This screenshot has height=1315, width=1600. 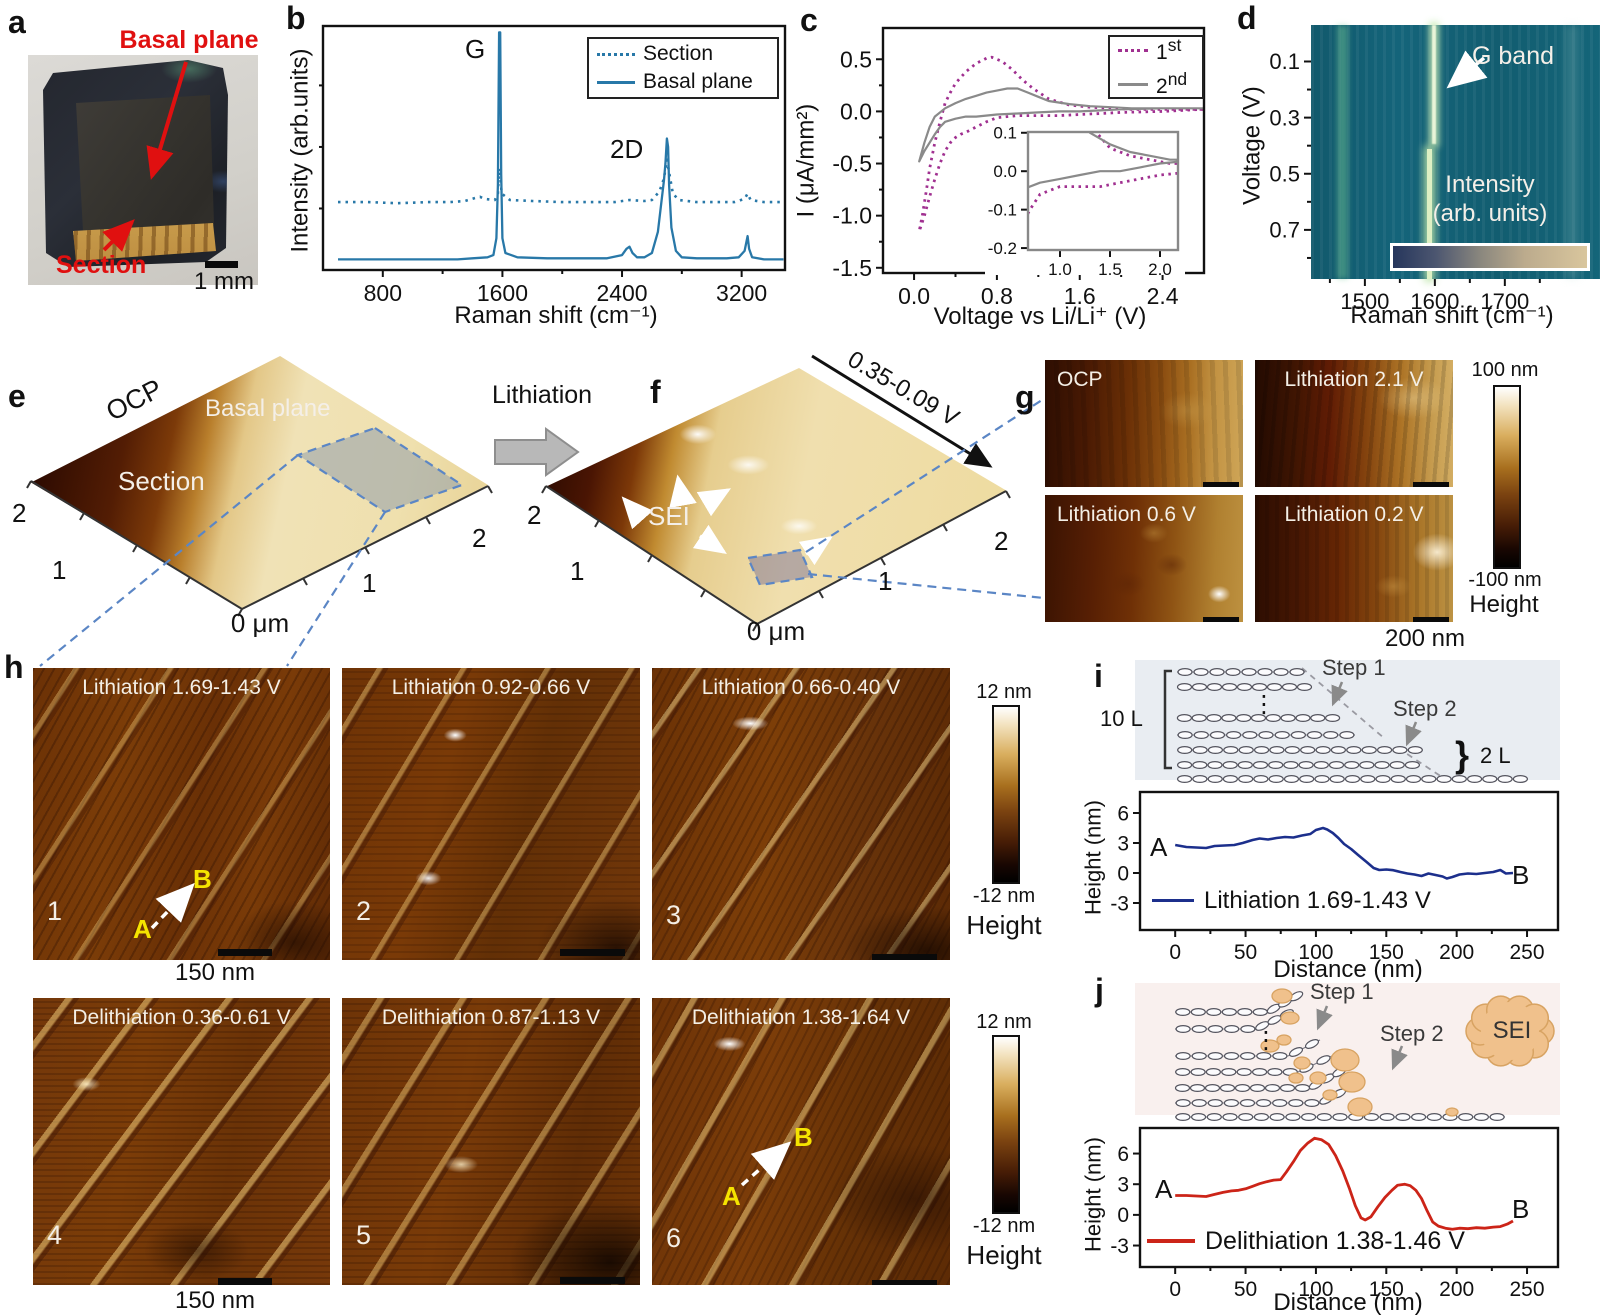 What do you see at coordinates (698, 81) in the screenshot?
I see `b-legend-basal: Basal plane` at bounding box center [698, 81].